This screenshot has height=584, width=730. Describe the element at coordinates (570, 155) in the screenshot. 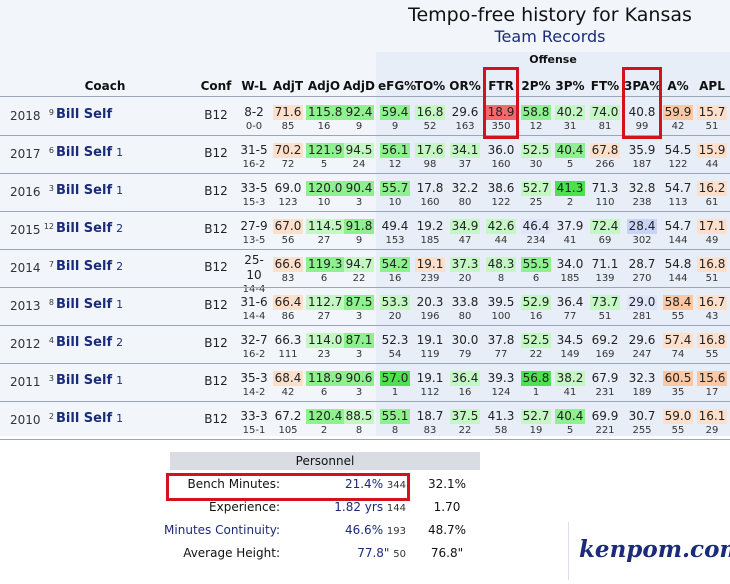

I see `stat-p3: 40.4 5` at that location.